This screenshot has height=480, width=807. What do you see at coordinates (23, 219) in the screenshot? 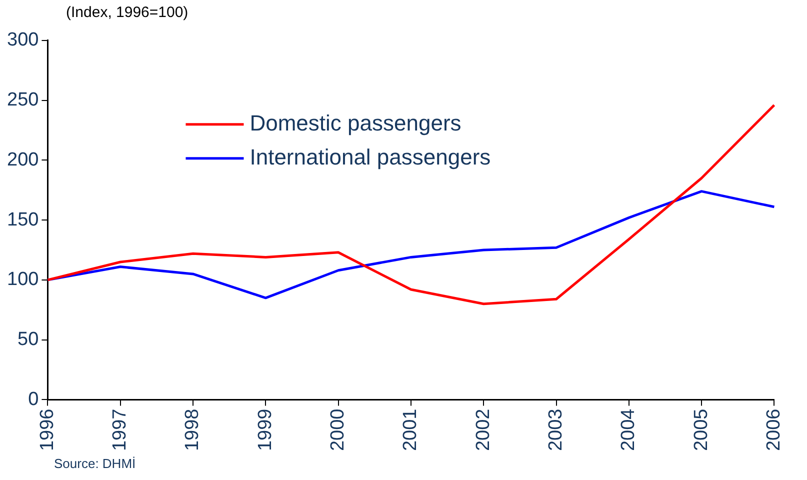
I see `y-tick-label: 150` at bounding box center [23, 219].